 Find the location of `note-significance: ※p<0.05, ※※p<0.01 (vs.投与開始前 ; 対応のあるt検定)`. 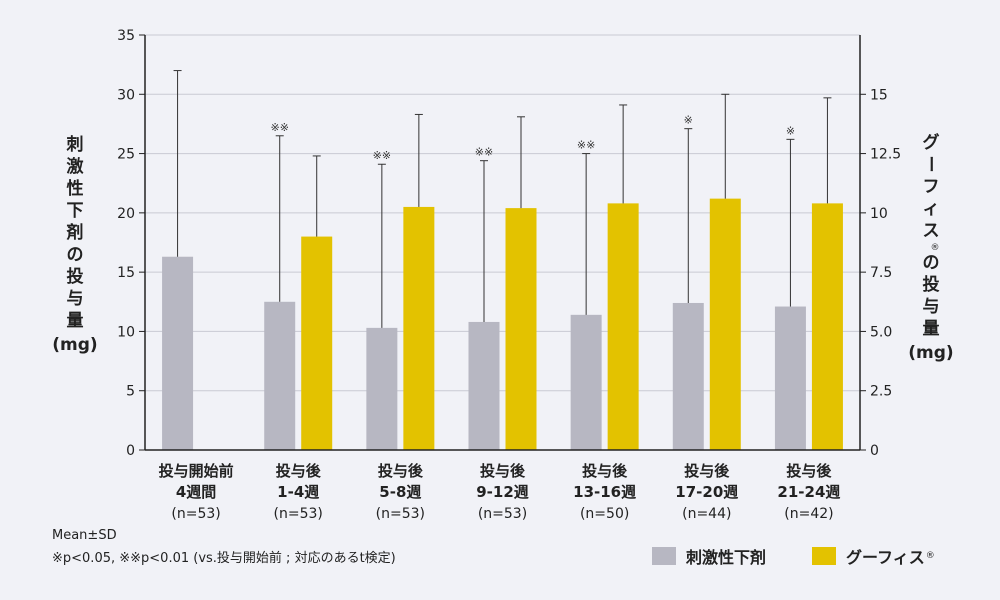

note-significance: ※p<0.05, ※※p<0.01 (vs.投与開始前 ; 対応のあるt検定) is located at coordinates (224, 558).